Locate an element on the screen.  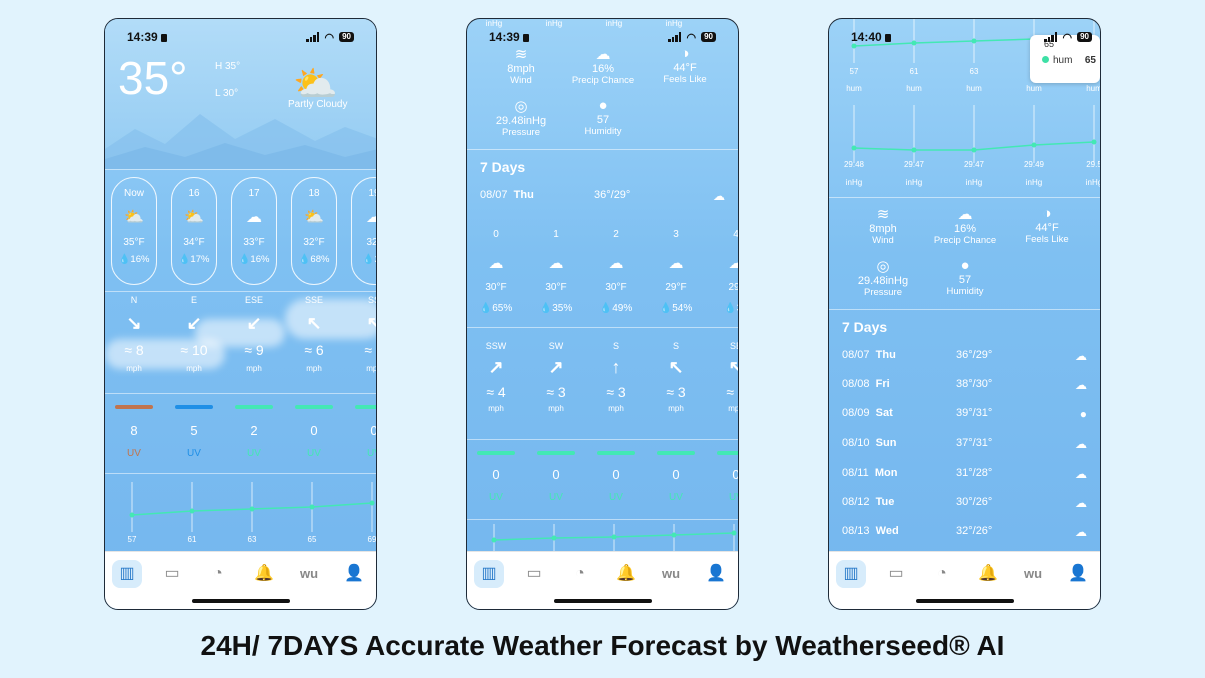
hourly-item: 18 ⛅ 32°F 💧68% is located at coordinates (314, 231).